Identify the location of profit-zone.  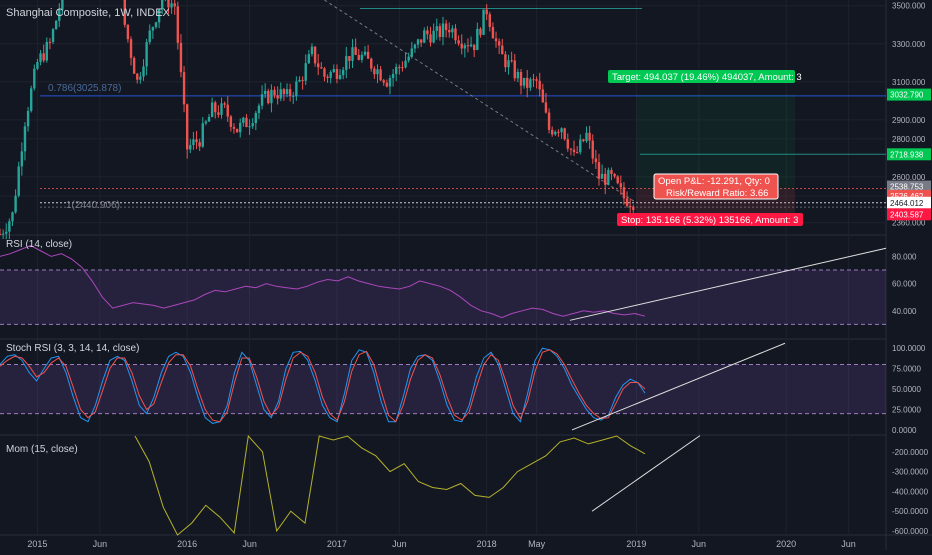
(715, 141).